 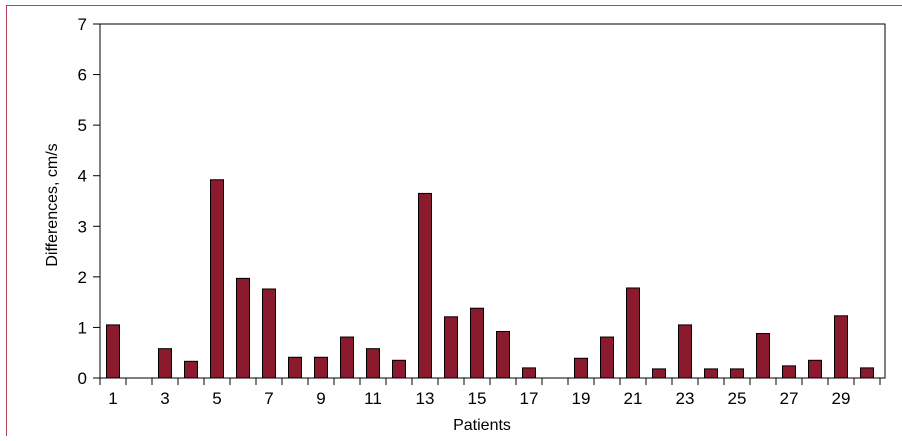 What do you see at coordinates (82, 75) in the screenshot?
I see `y-tick-label: 6` at bounding box center [82, 75].